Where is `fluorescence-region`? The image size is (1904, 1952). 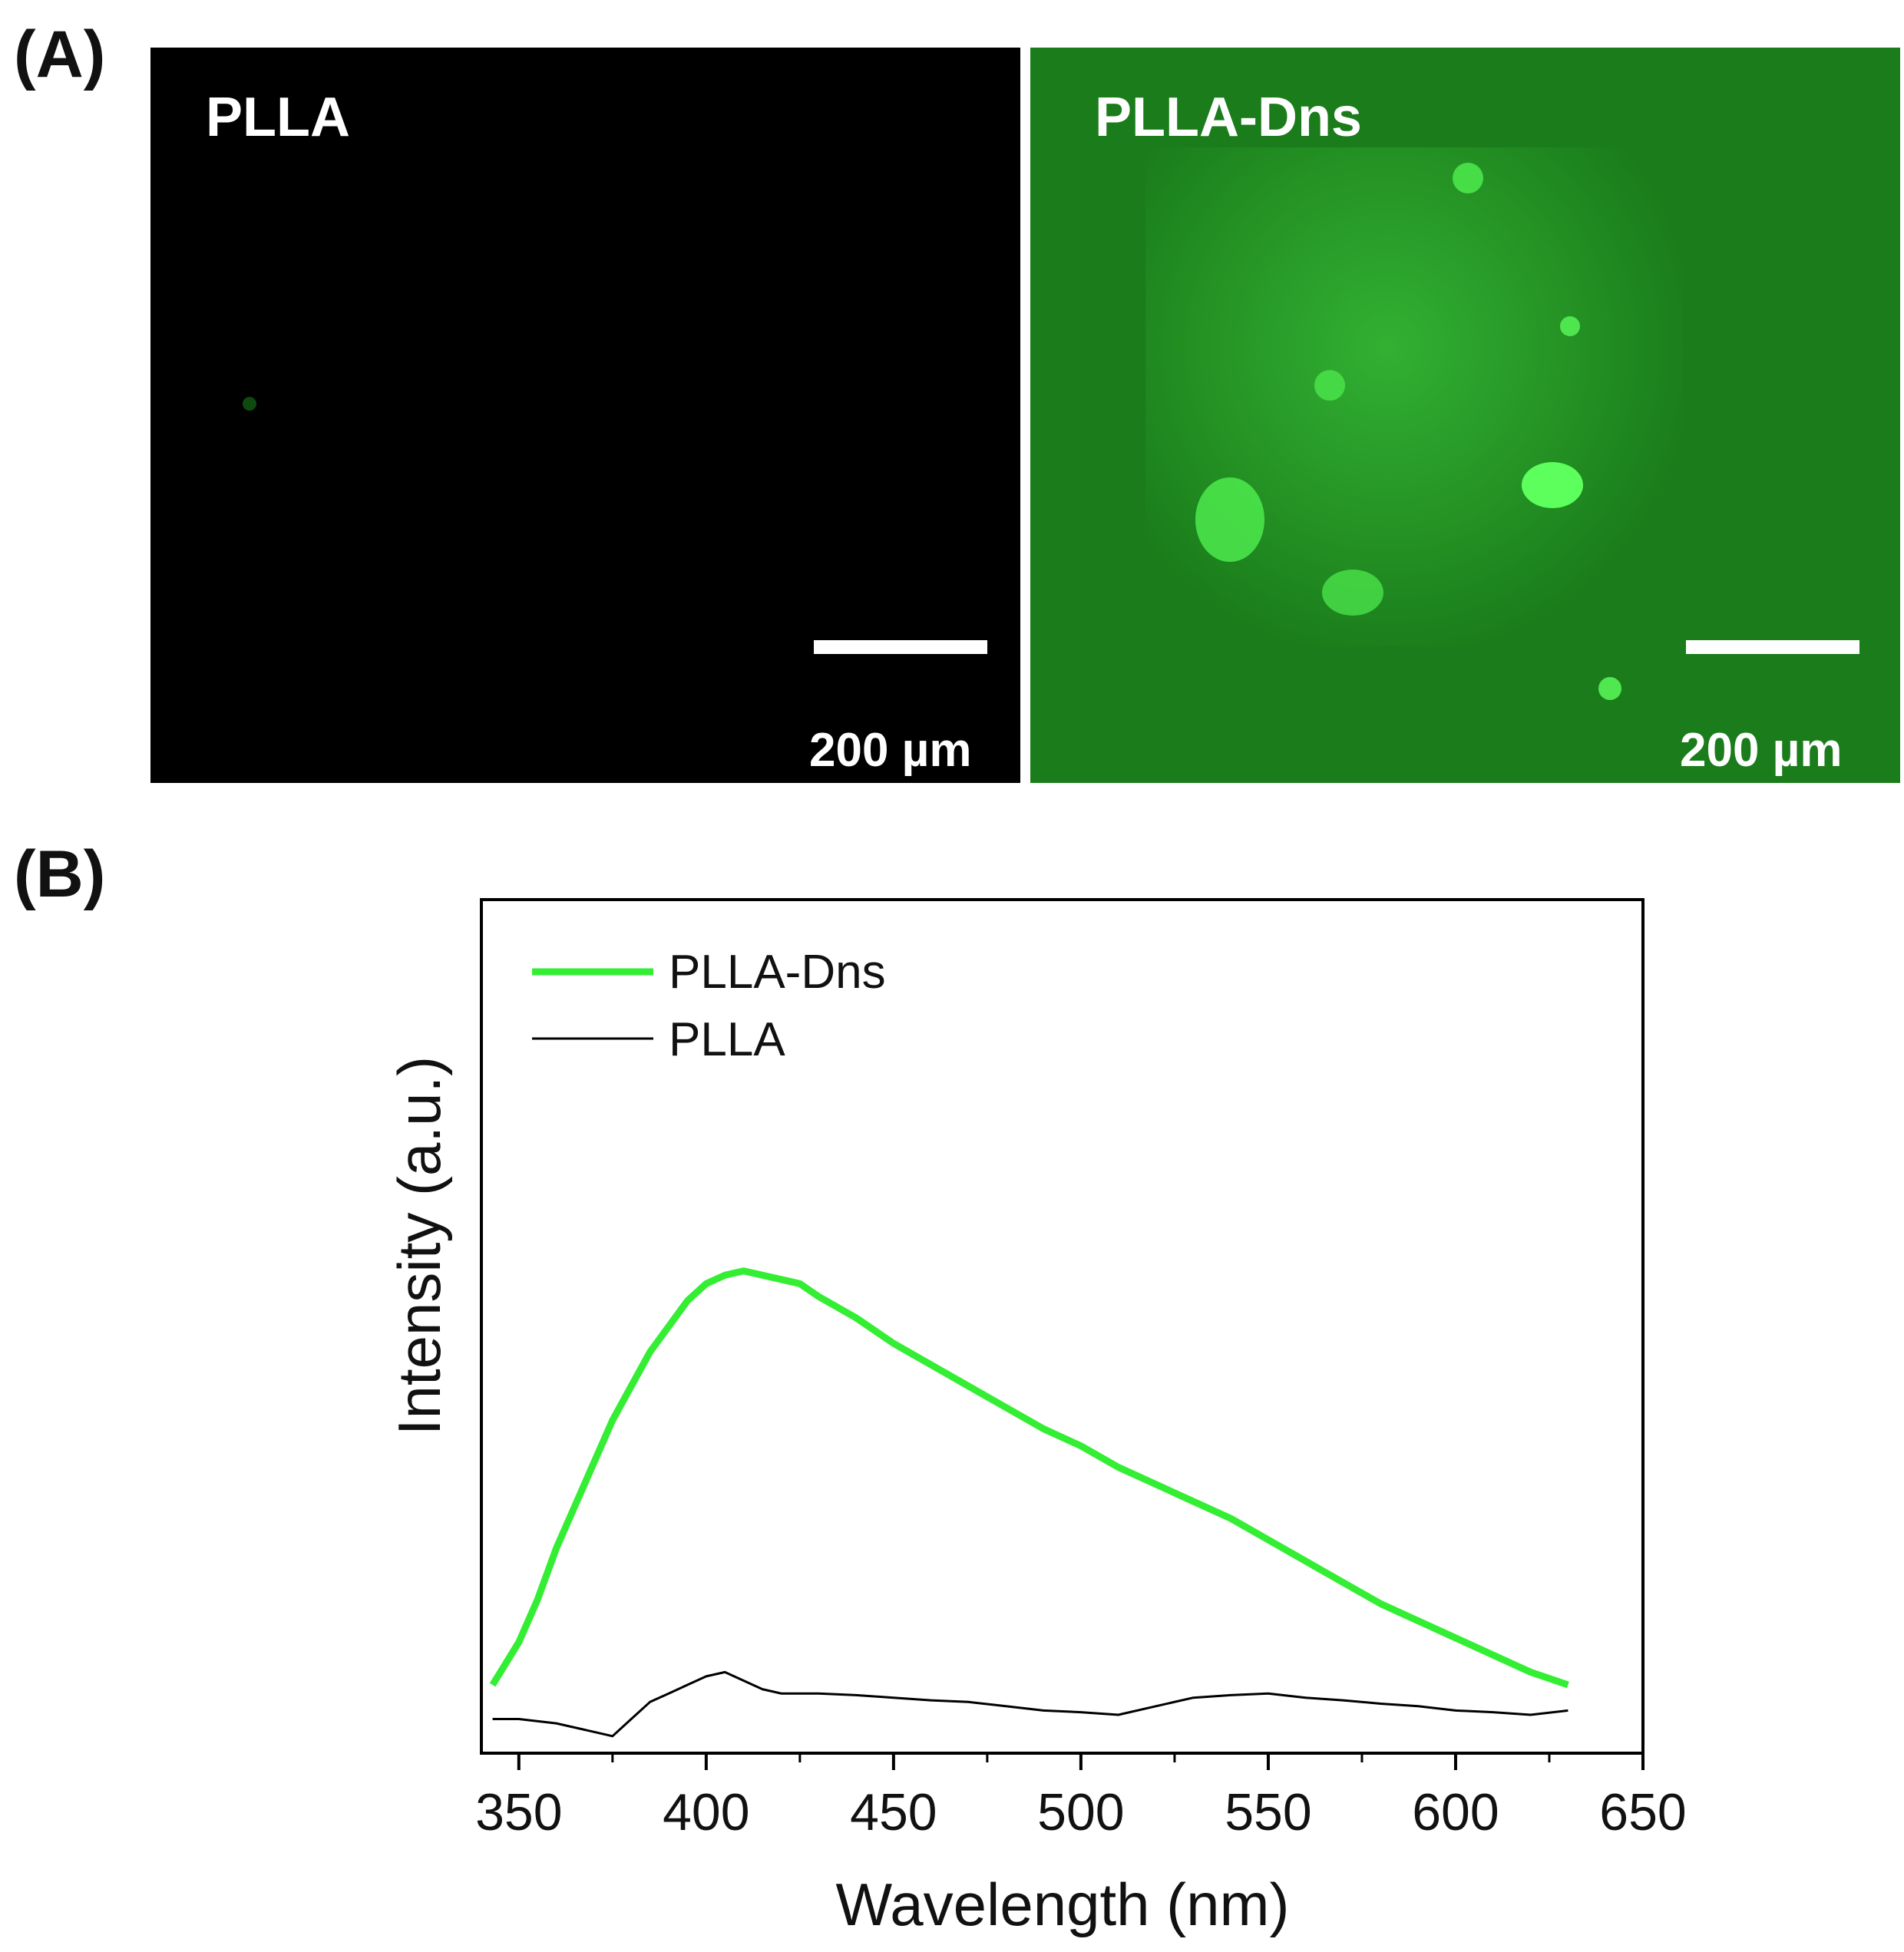 fluorescence-region is located at coordinates (1414, 396).